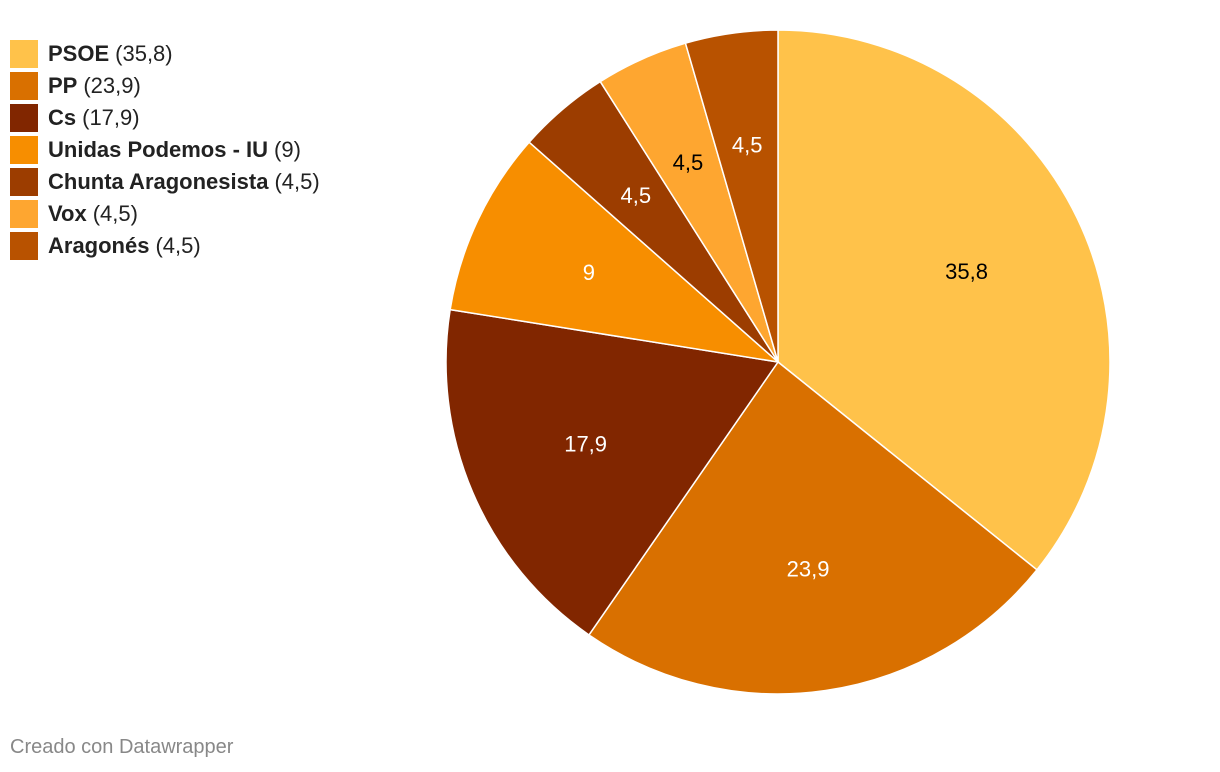 The image size is (1220, 772). Describe the element at coordinates (165, 214) in the screenshot. I see `legend-item: Vox (4,5)` at that location.